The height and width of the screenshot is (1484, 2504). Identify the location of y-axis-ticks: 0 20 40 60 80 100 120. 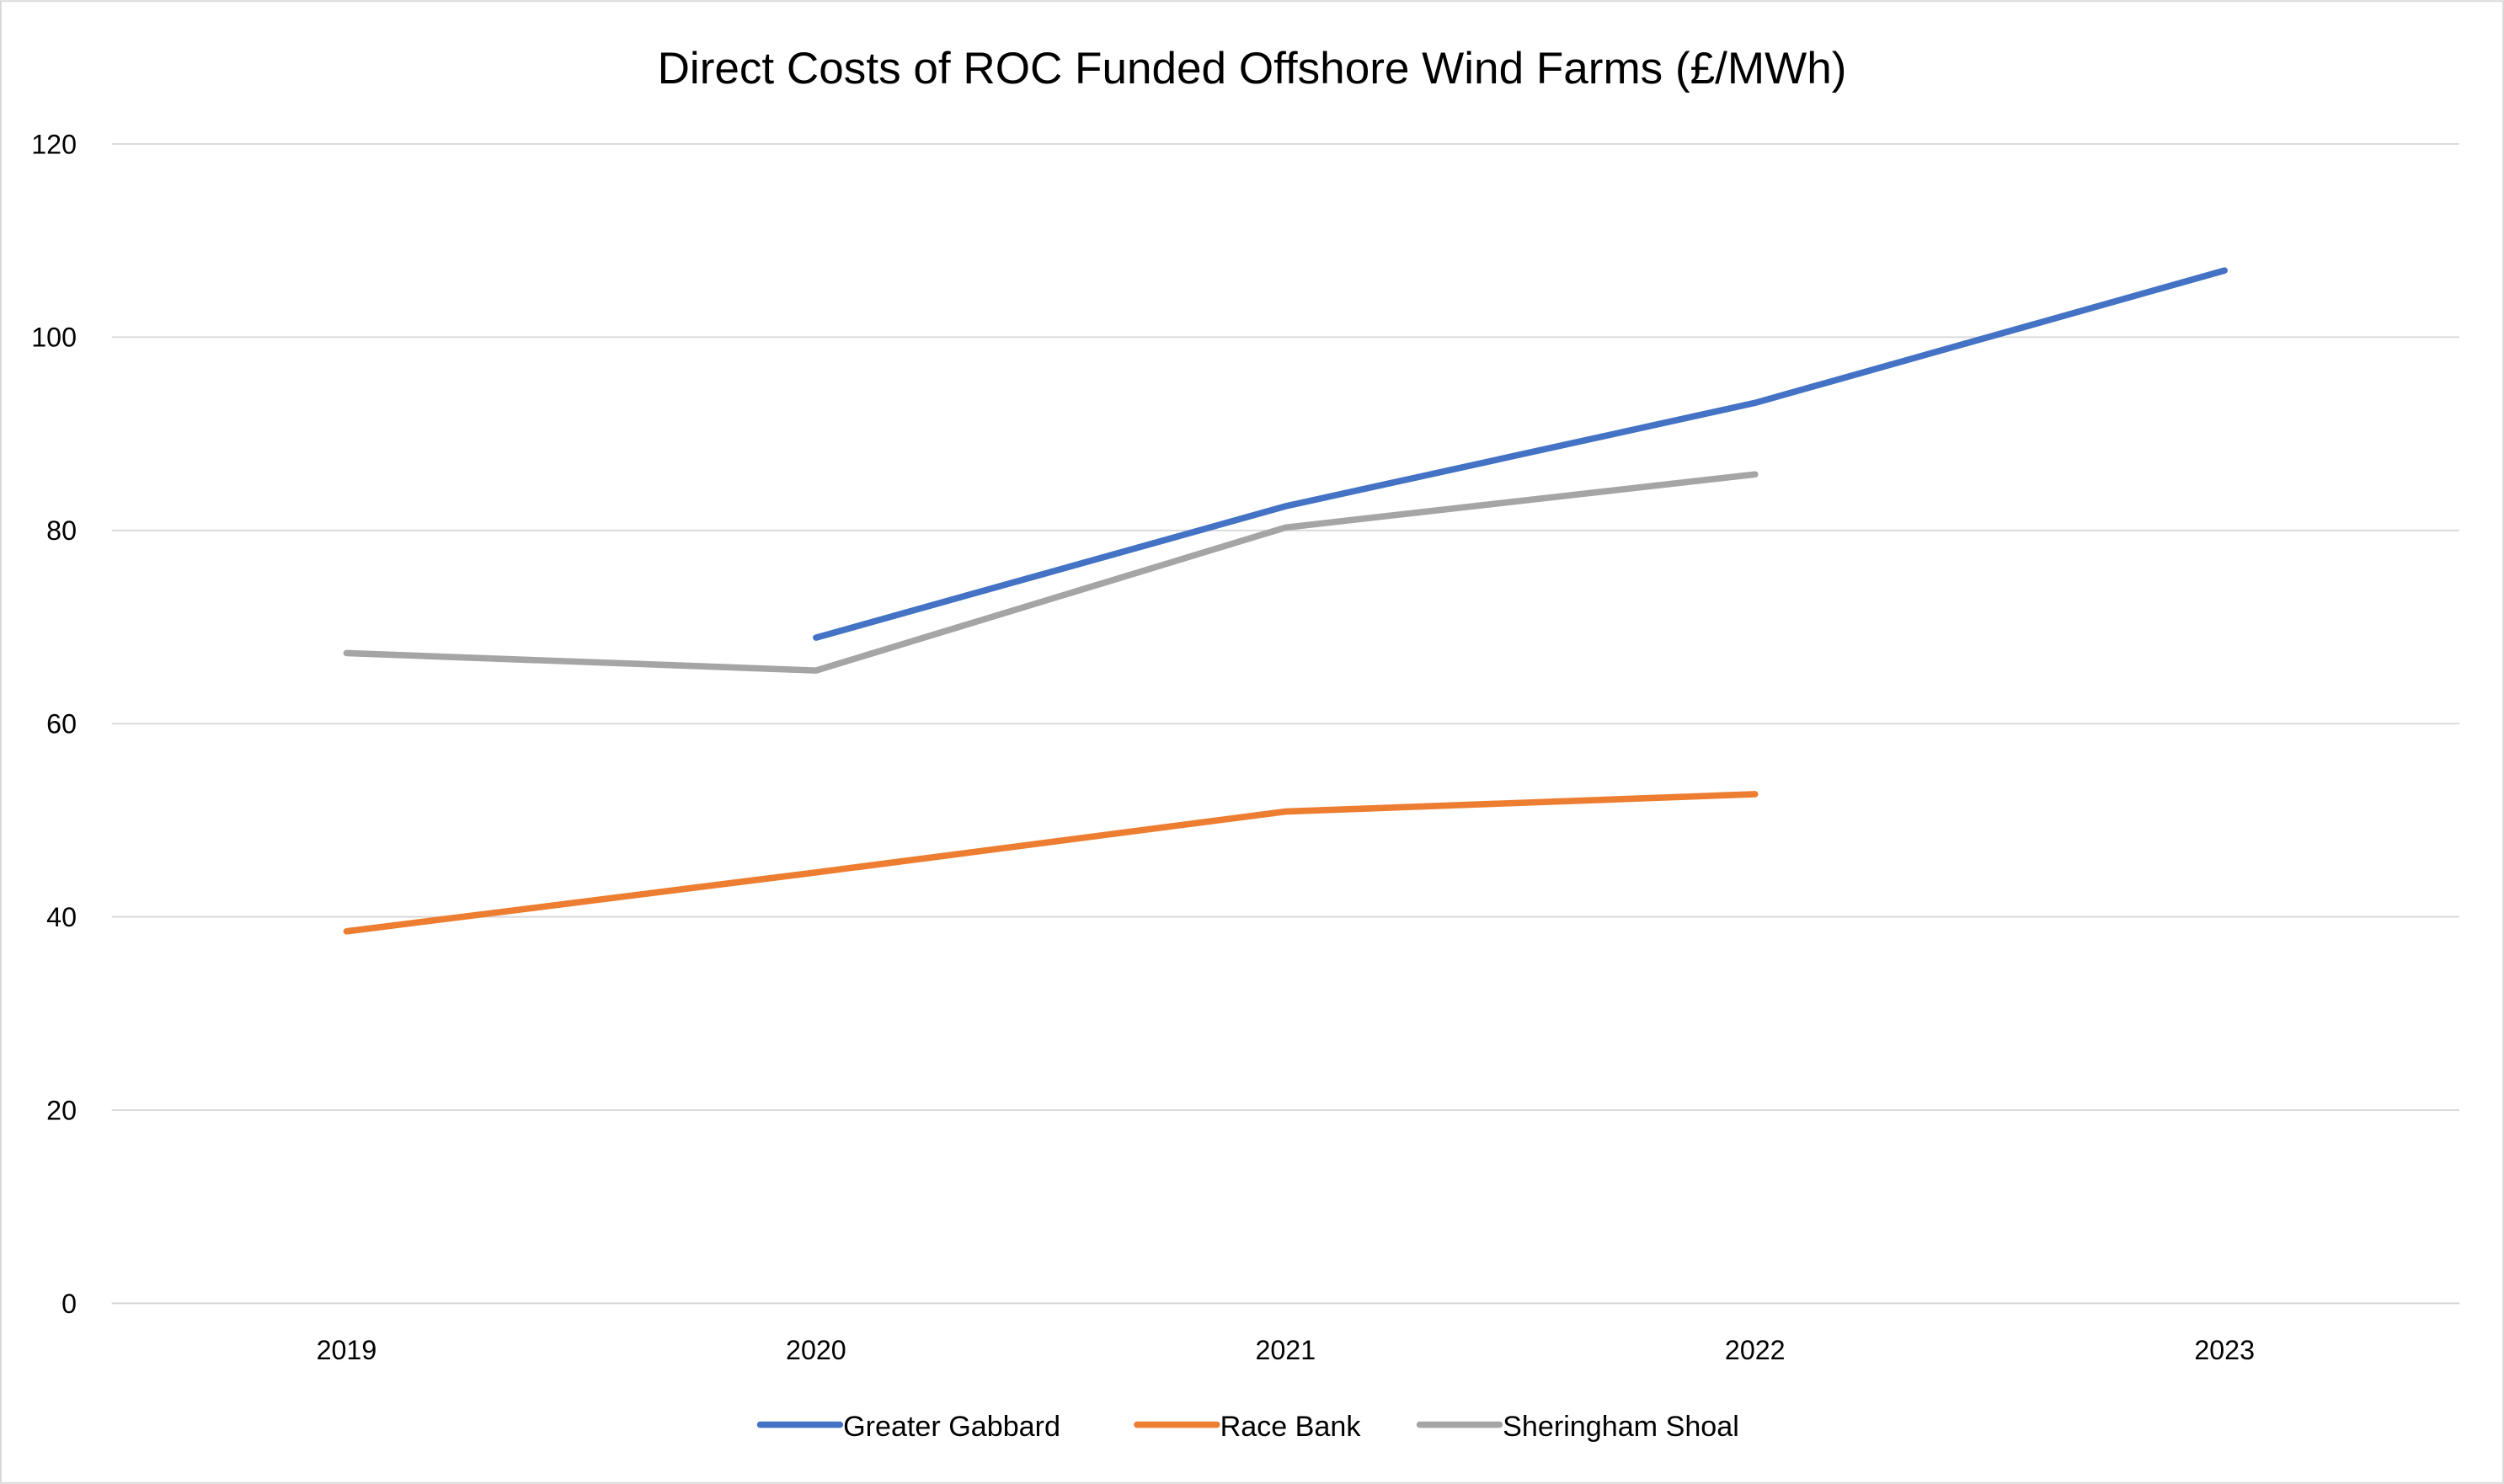
(54, 724).